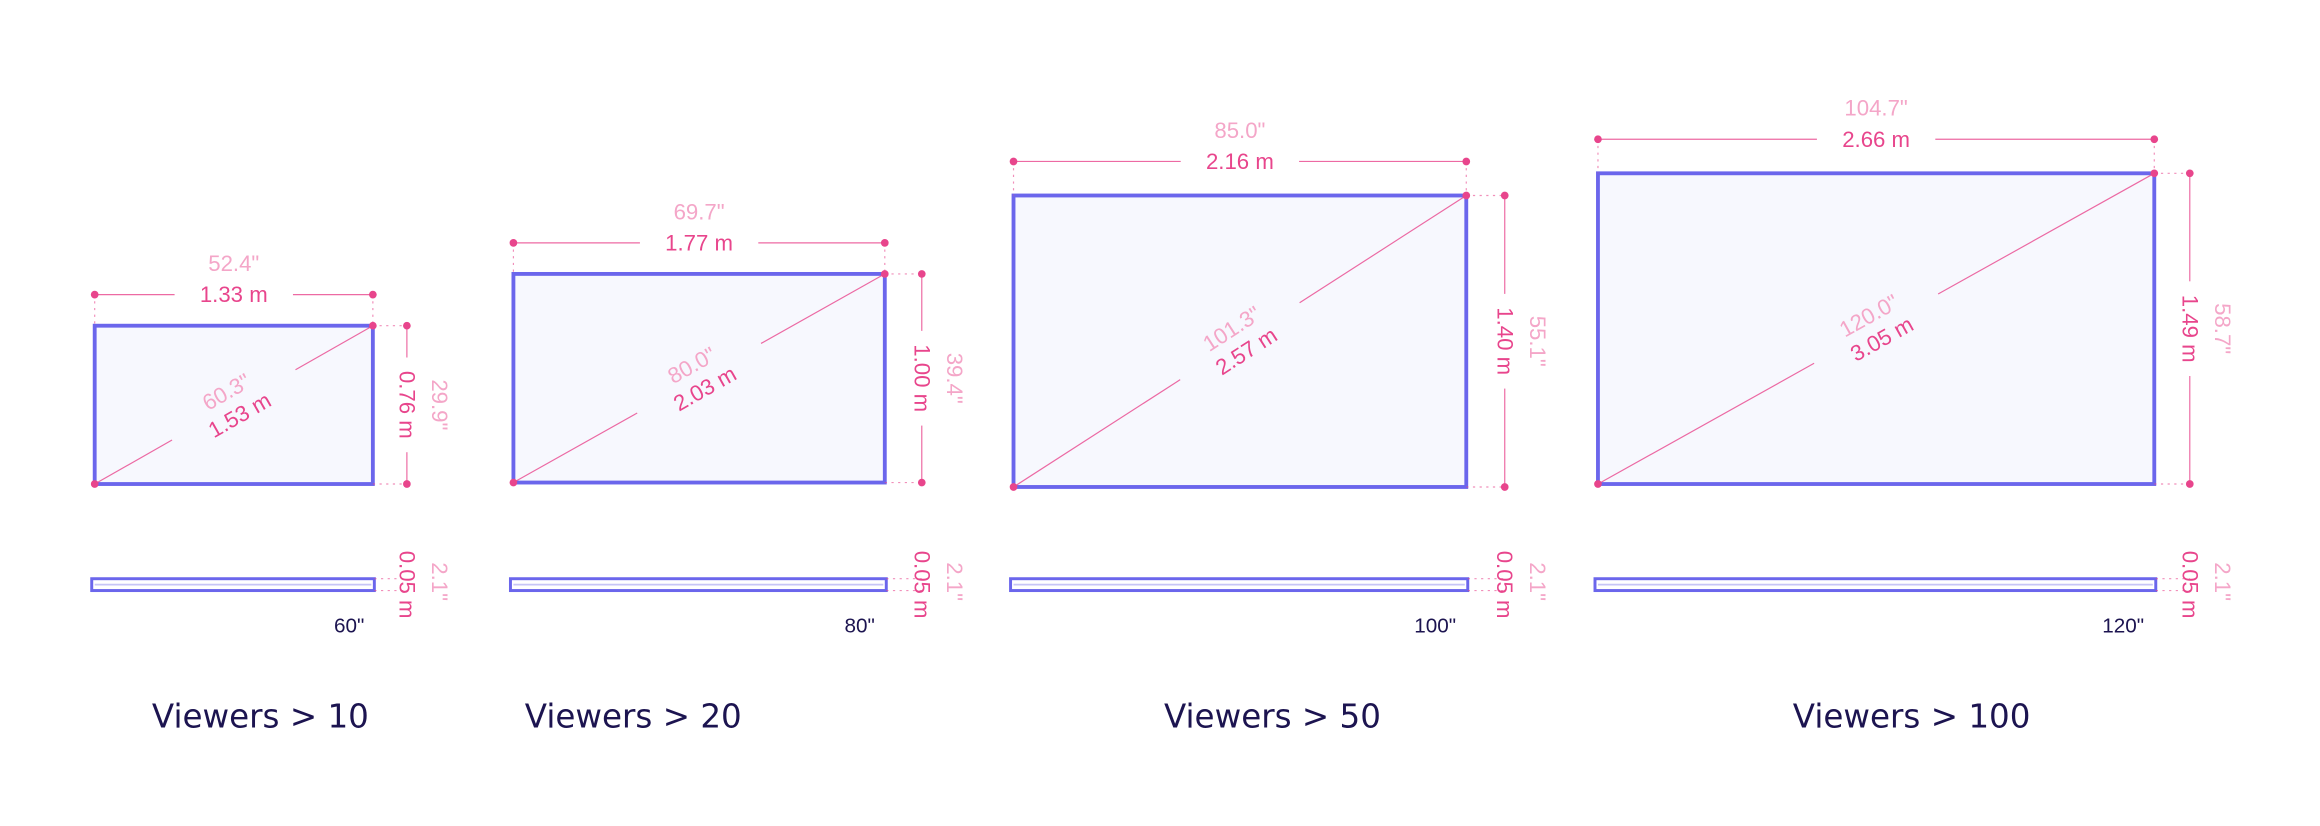  I want to click on height-meters-label: 1.00 m, so click(921, 378).